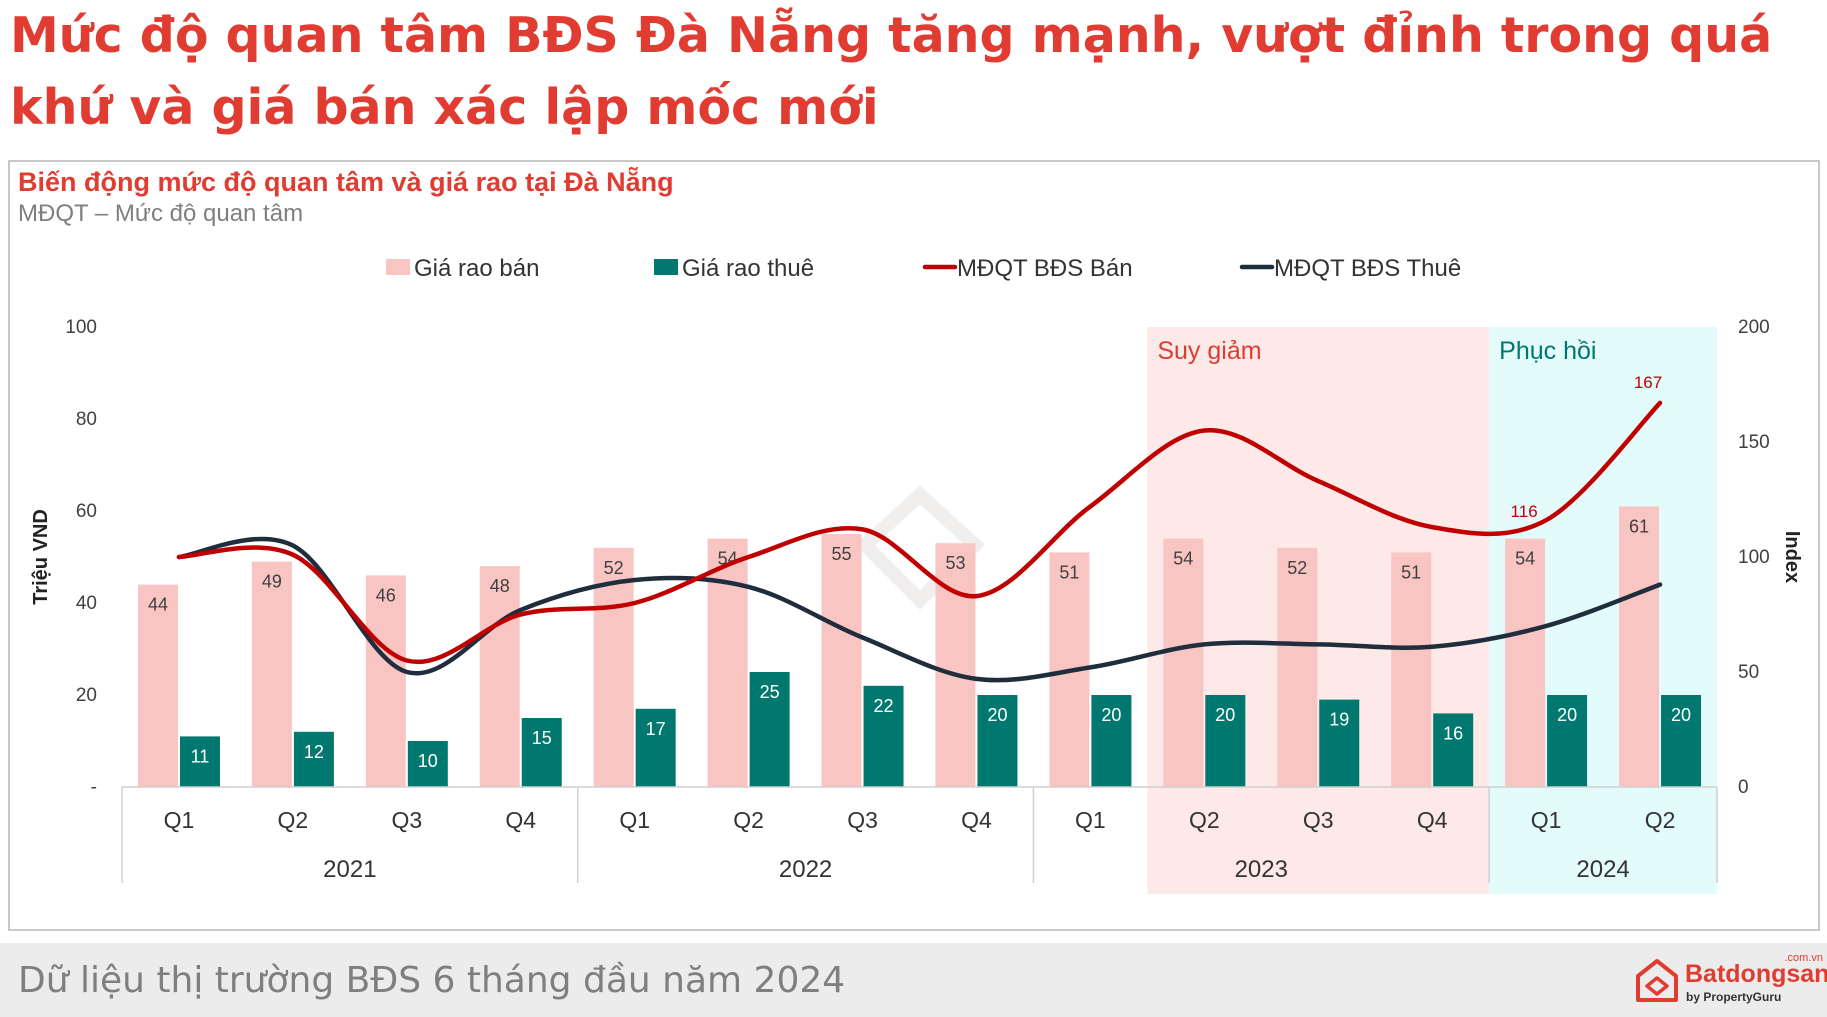 The image size is (1827, 1017). What do you see at coordinates (920, 547) in the screenshot?
I see `watermark-logo` at bounding box center [920, 547].